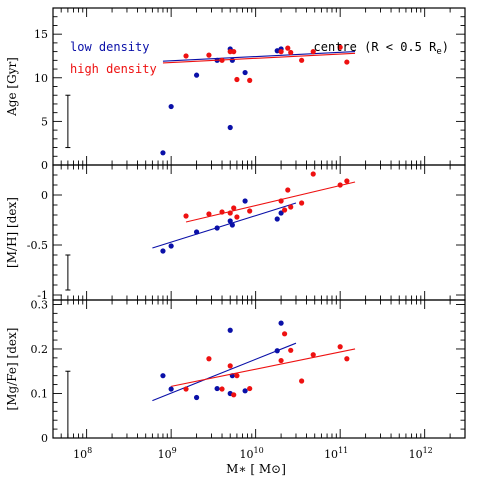  What do you see at coordinates (41, 34) in the screenshot?
I see `y-tick-label: 15` at bounding box center [41, 34].